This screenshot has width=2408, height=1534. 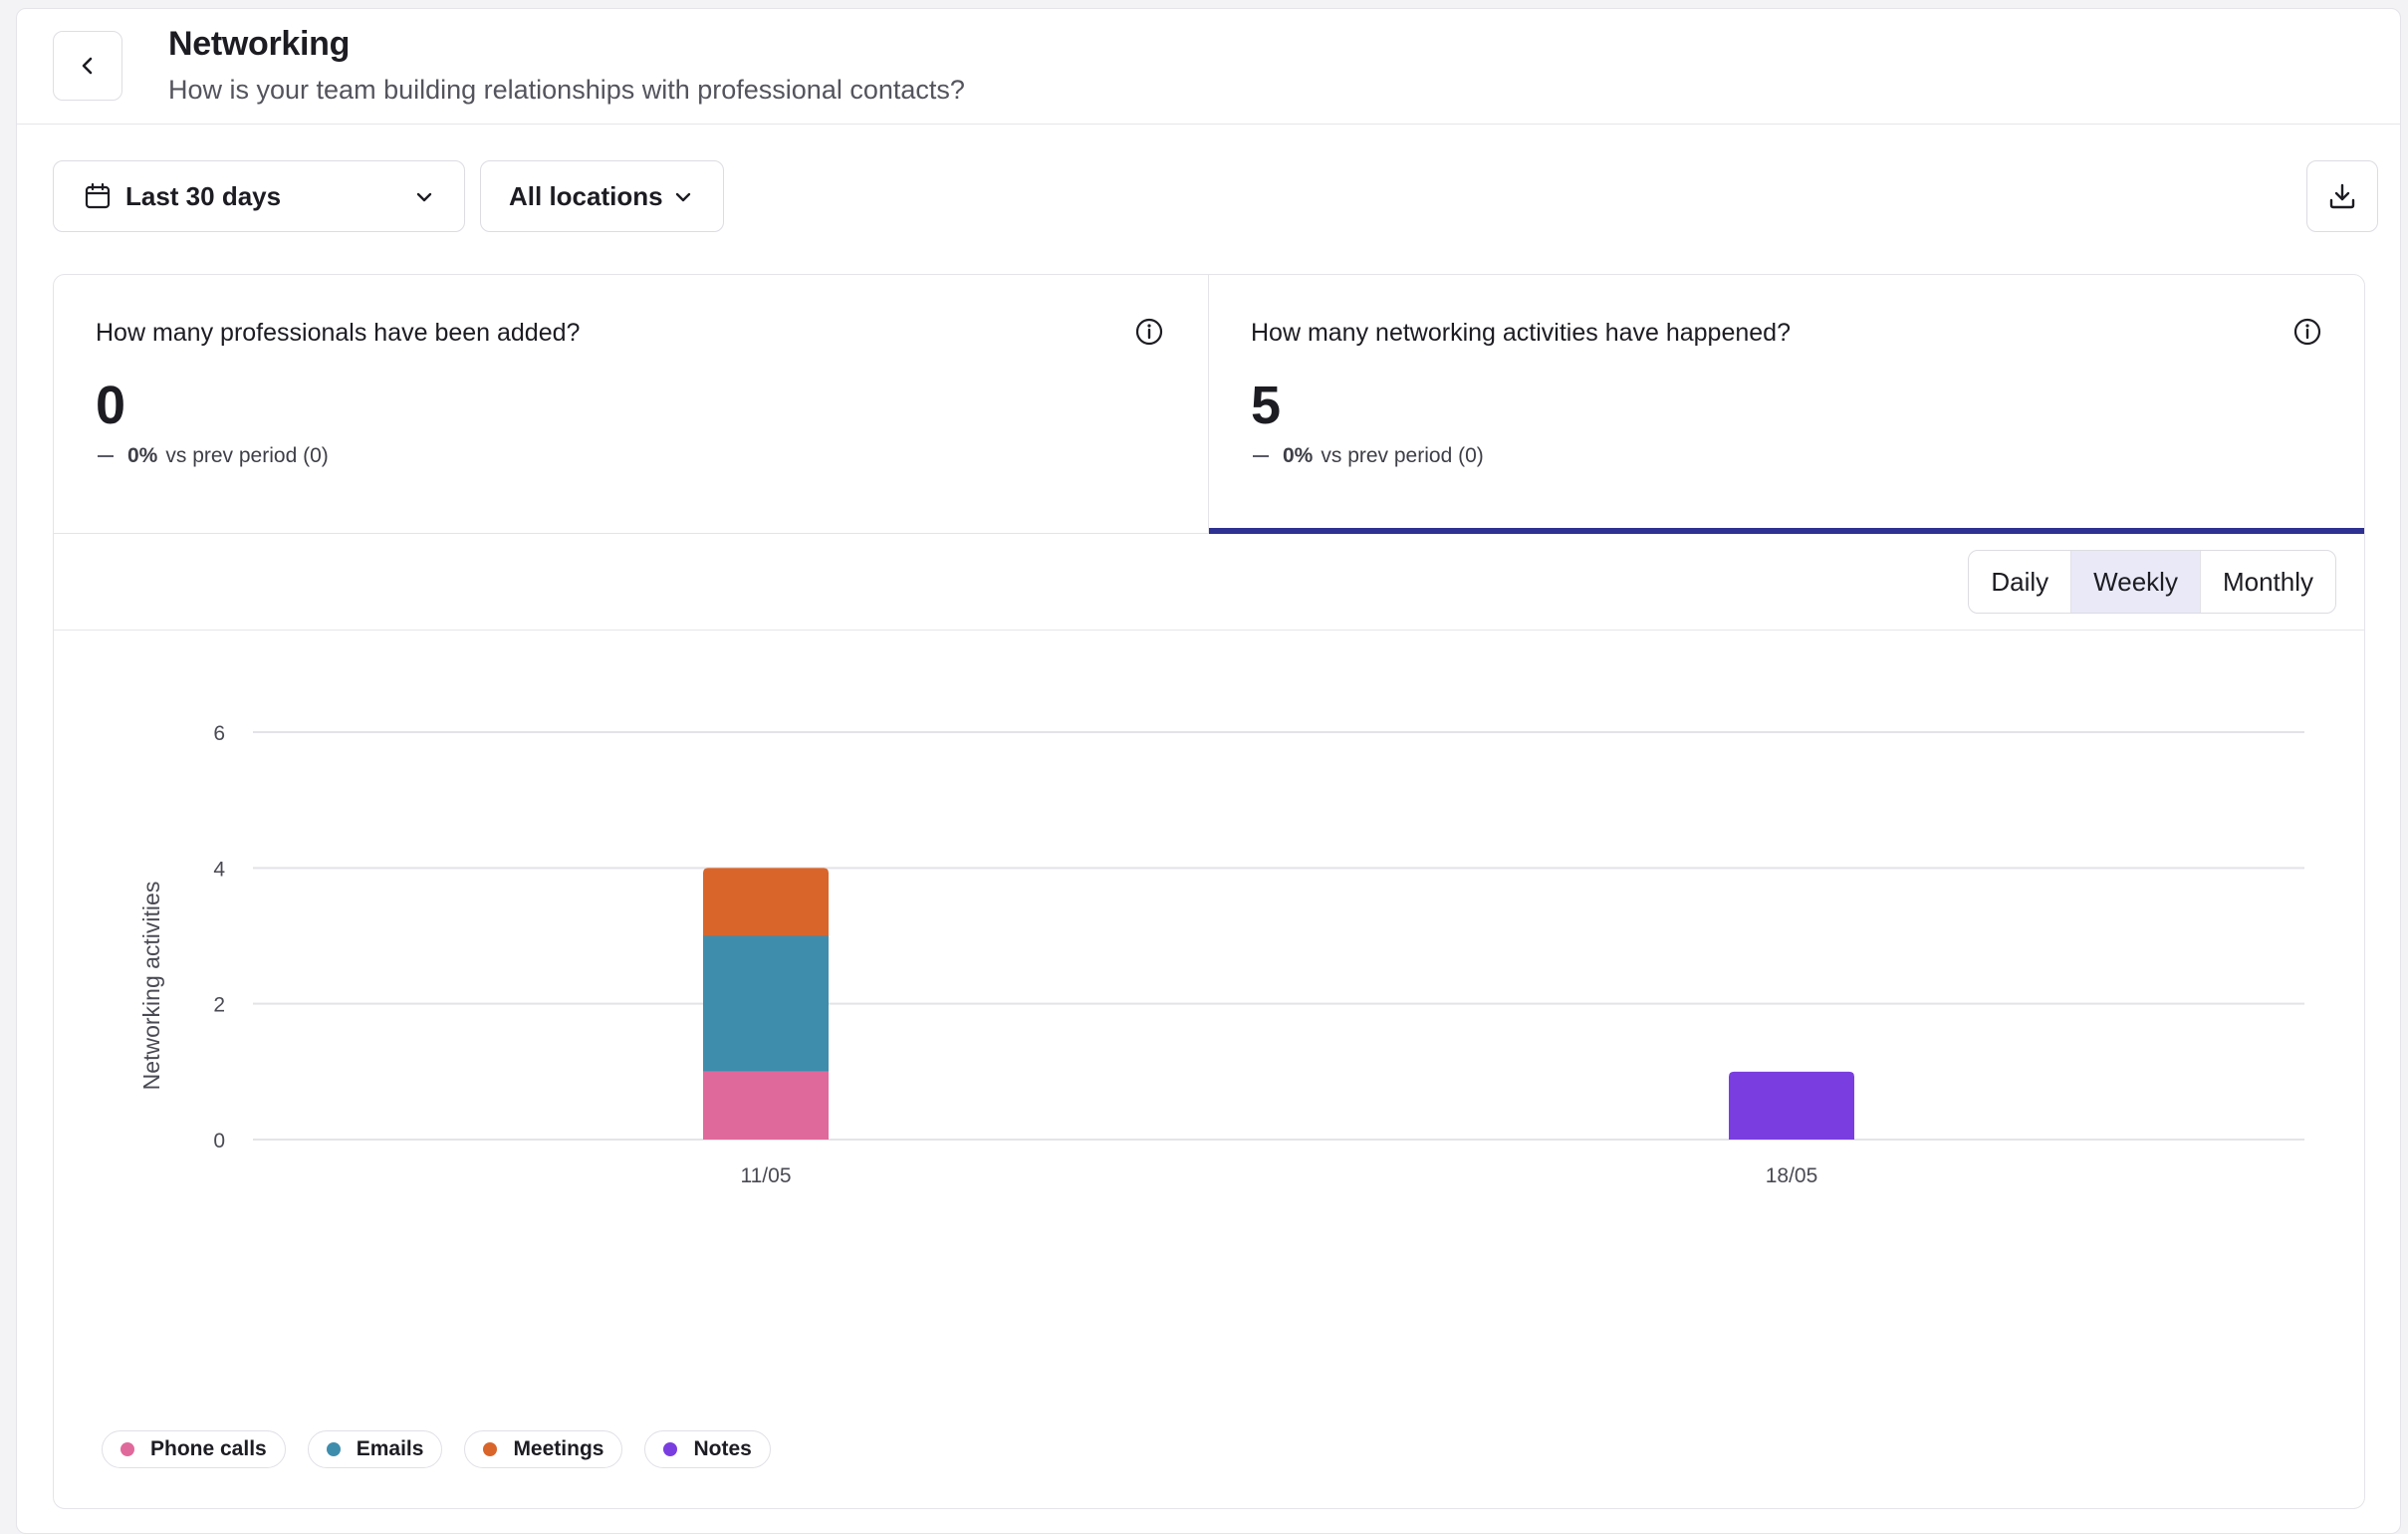 I want to click on chart-legend: Phone calls Emails Meetings Notes, so click(x=436, y=1449).